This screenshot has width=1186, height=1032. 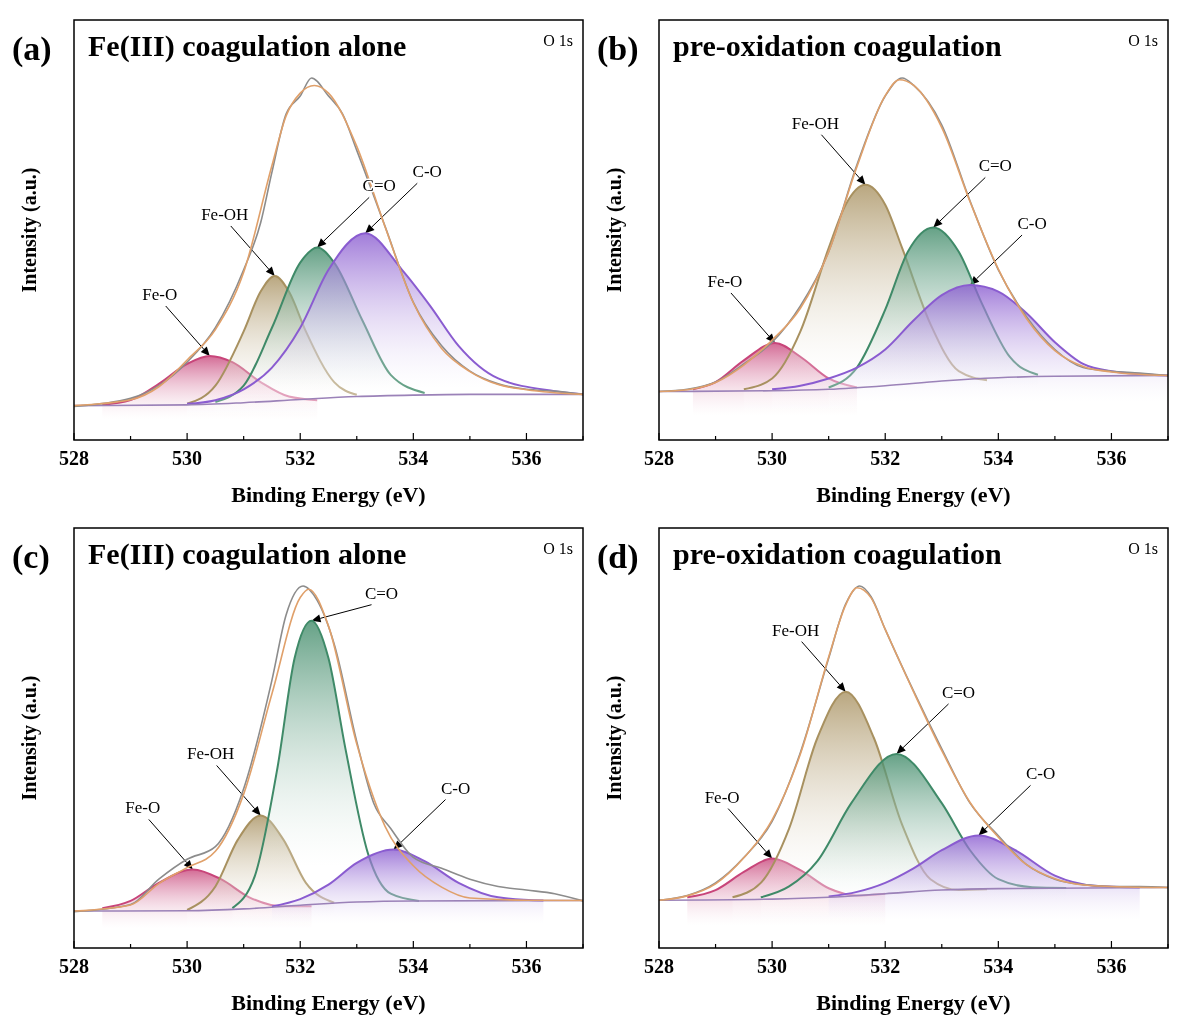 What do you see at coordinates (31, 557) in the screenshot?
I see `text: (c)` at bounding box center [31, 557].